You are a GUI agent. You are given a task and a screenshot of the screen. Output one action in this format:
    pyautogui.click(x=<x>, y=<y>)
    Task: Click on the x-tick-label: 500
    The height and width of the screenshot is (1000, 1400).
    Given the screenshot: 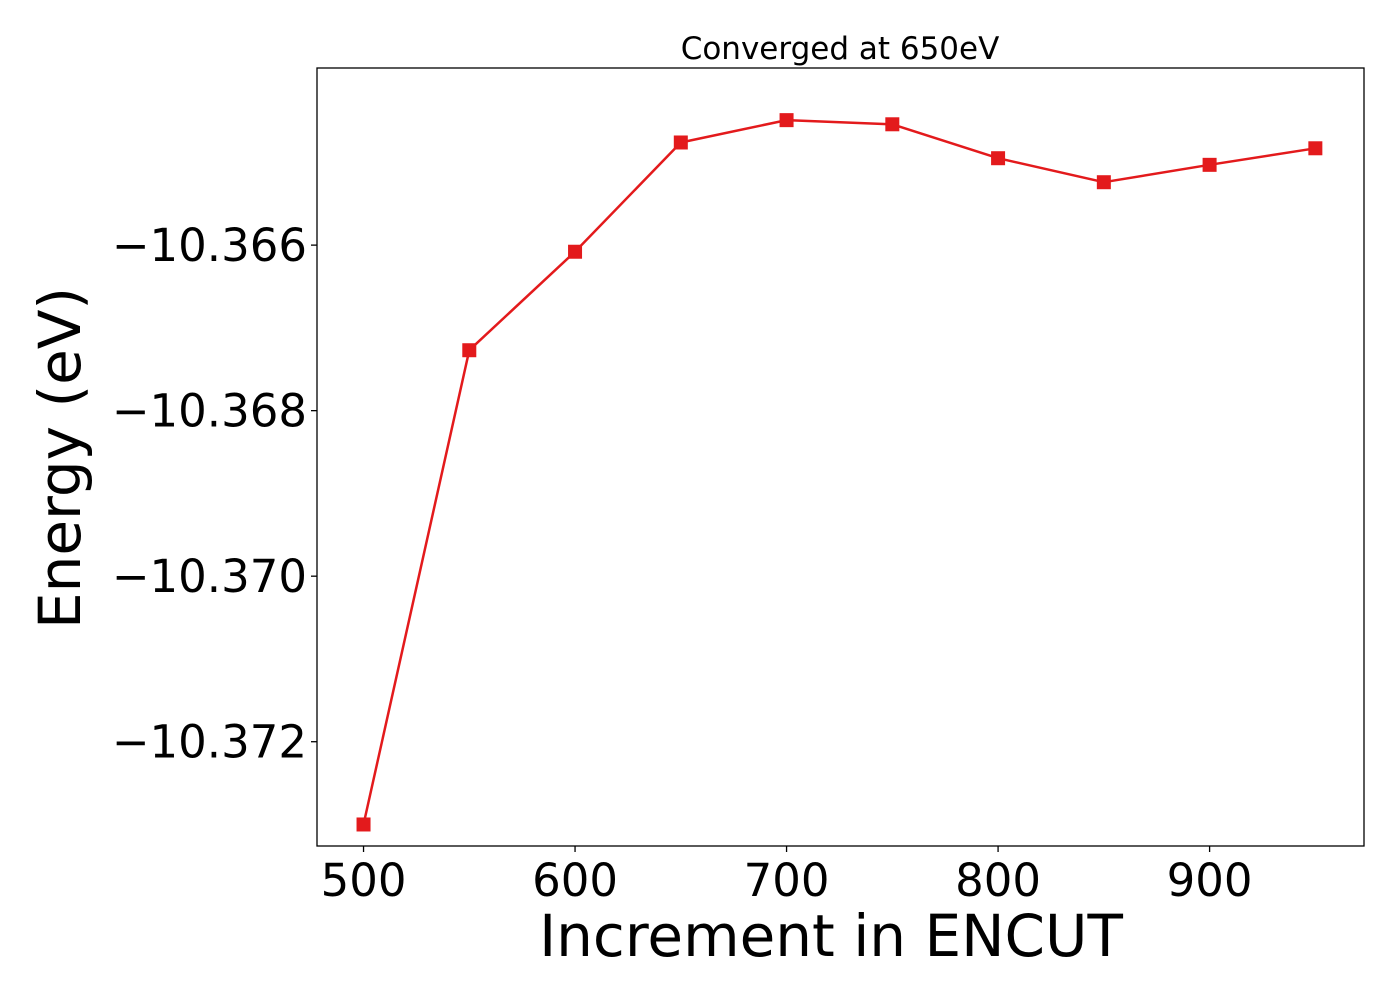 What is the action you would take?
    pyautogui.click(x=364, y=880)
    